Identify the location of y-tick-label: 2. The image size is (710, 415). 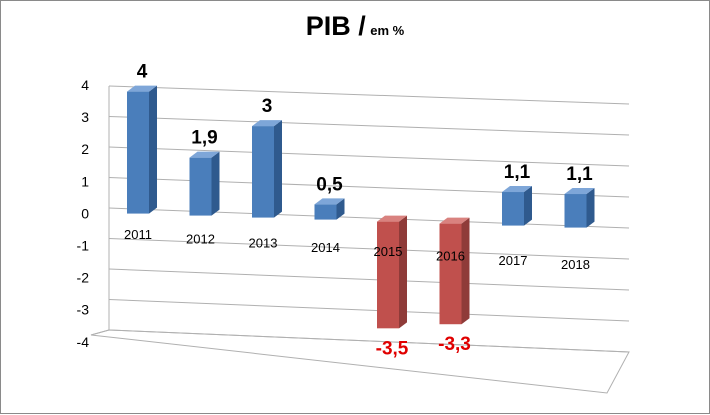
(85, 149).